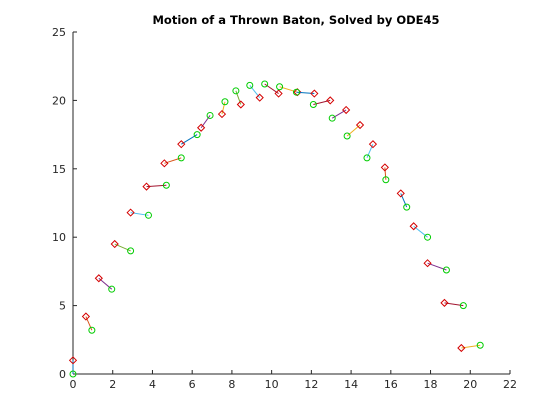 The width and height of the screenshot is (560, 420). What do you see at coordinates (59, 32) in the screenshot?
I see `y-tick-label: 25` at bounding box center [59, 32].